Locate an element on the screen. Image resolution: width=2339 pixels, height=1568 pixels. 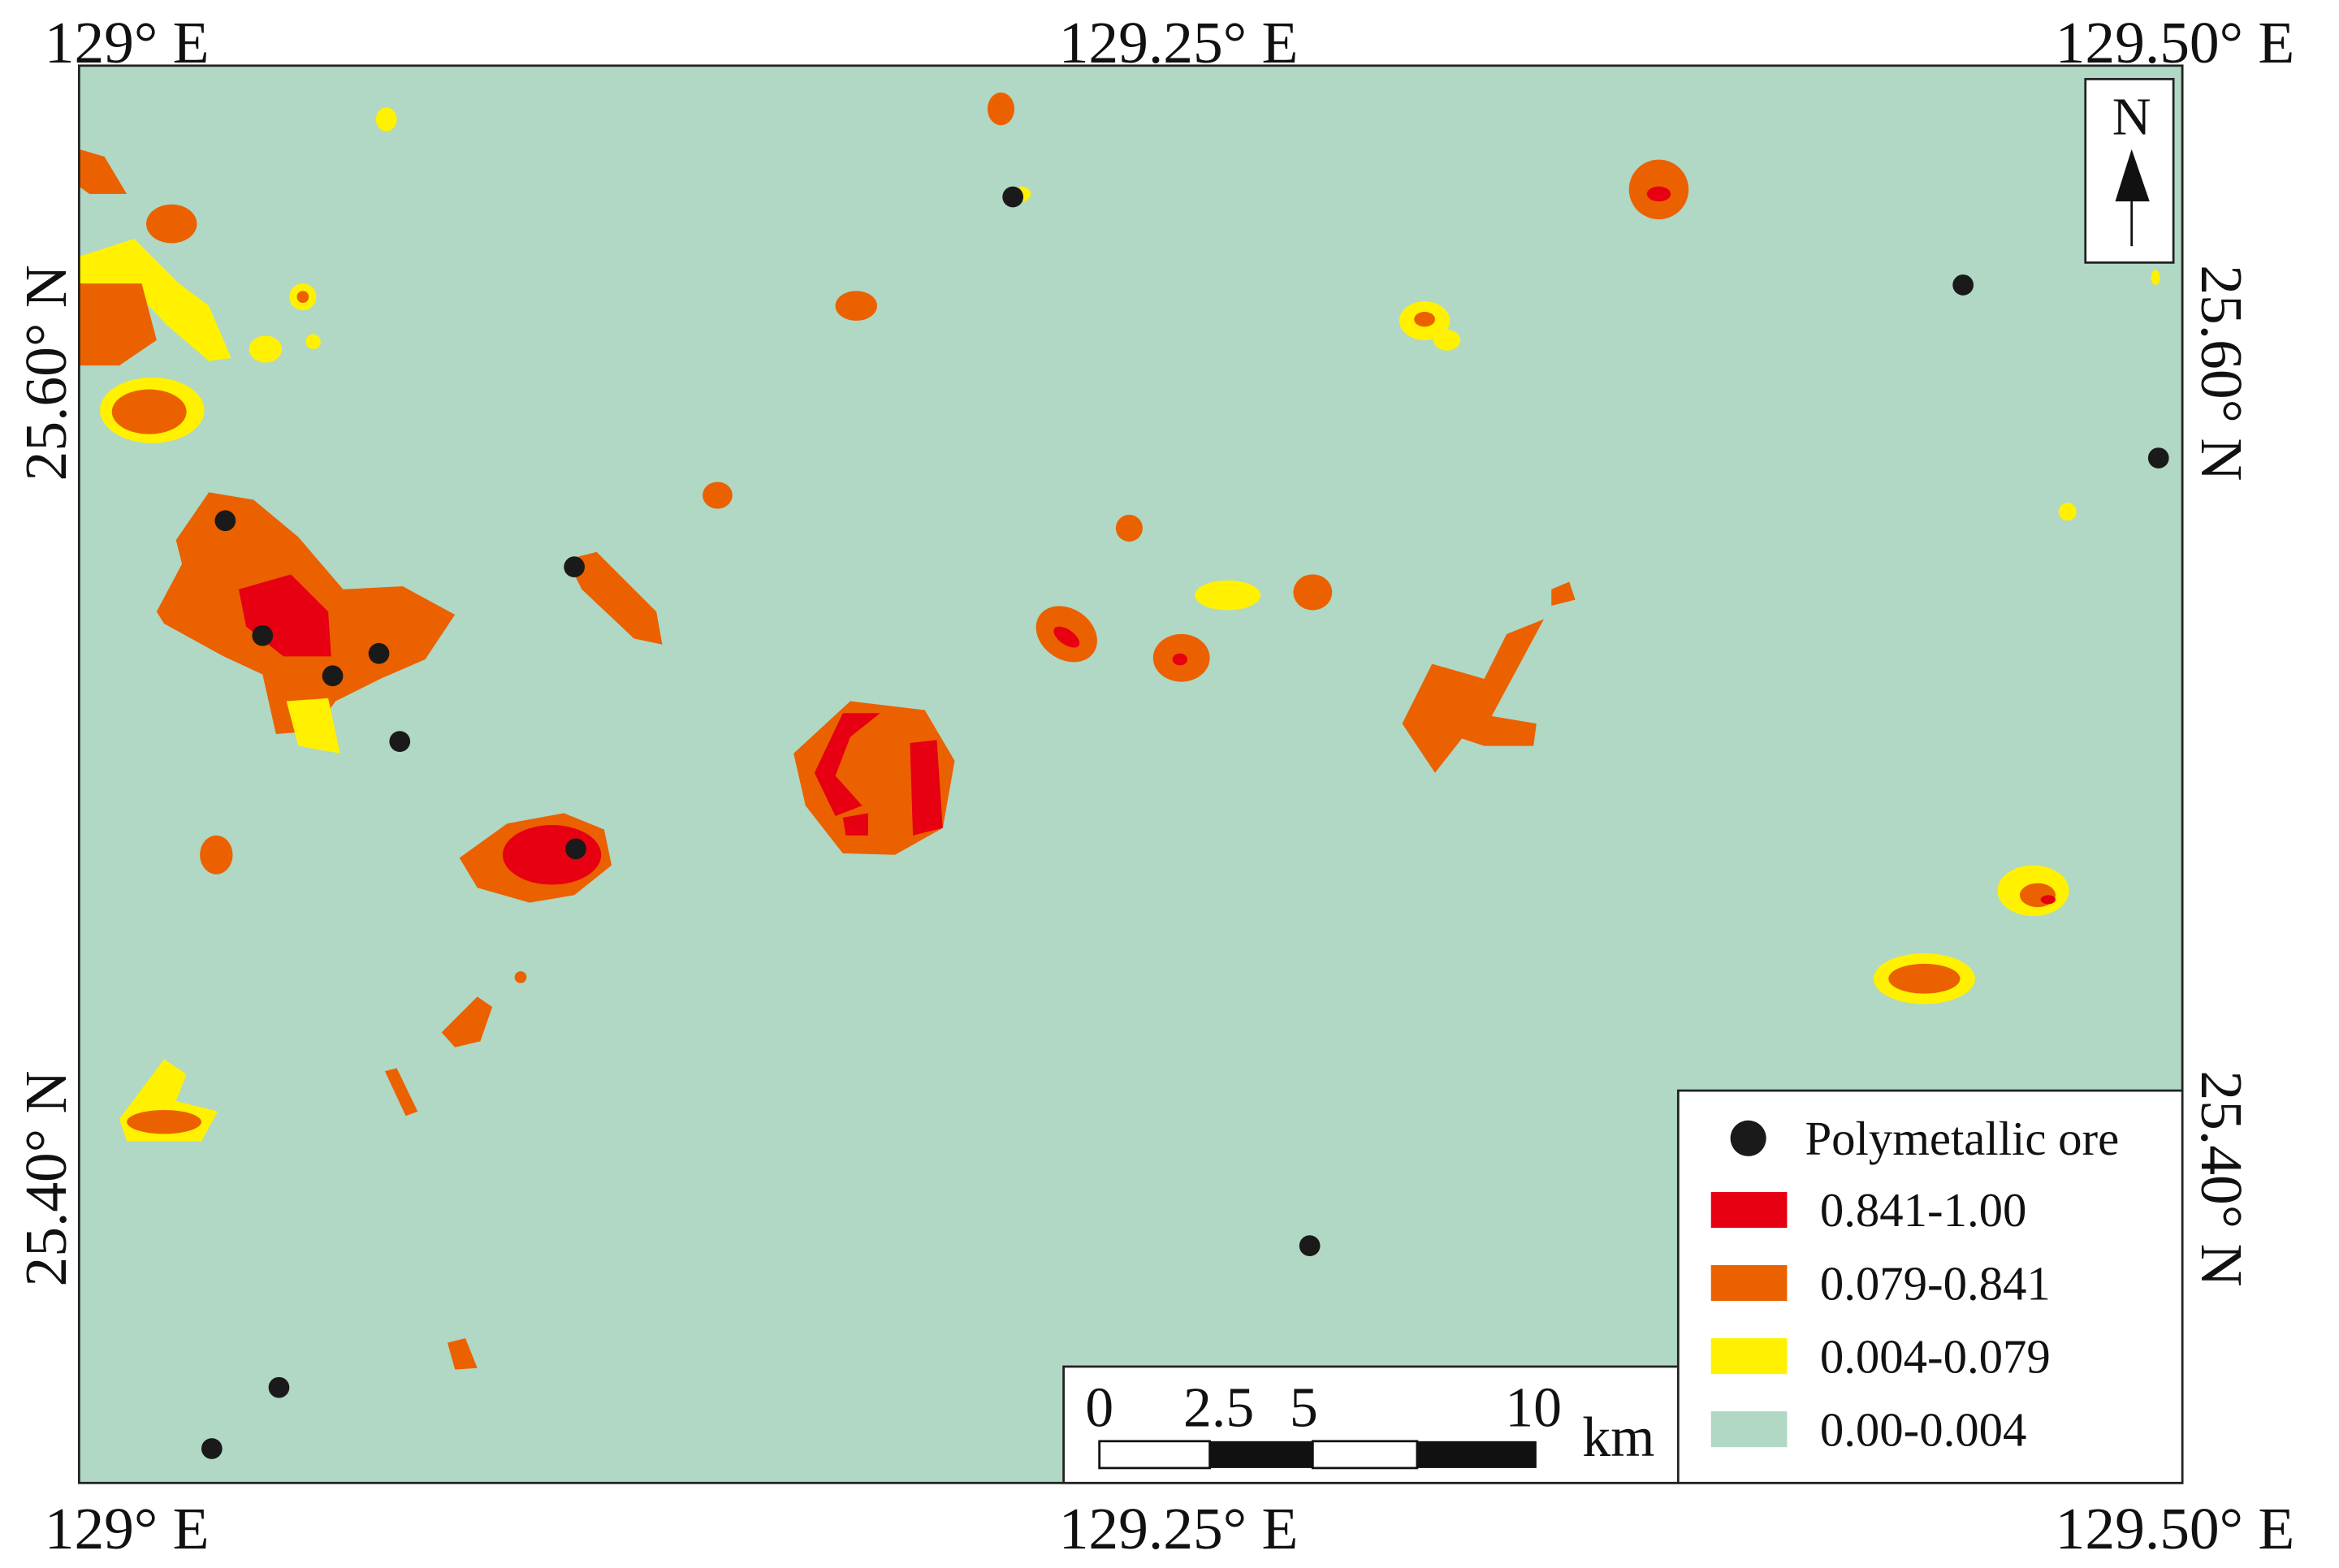
top-label: 129.50° E is located at coordinates (2175, 43).